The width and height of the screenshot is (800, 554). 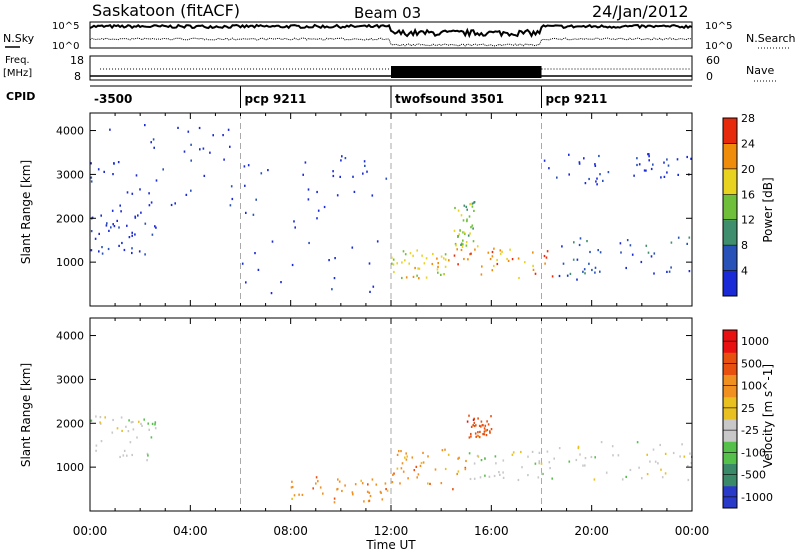 I want to click on date-label: 24/Jan/2012, so click(x=640, y=11).